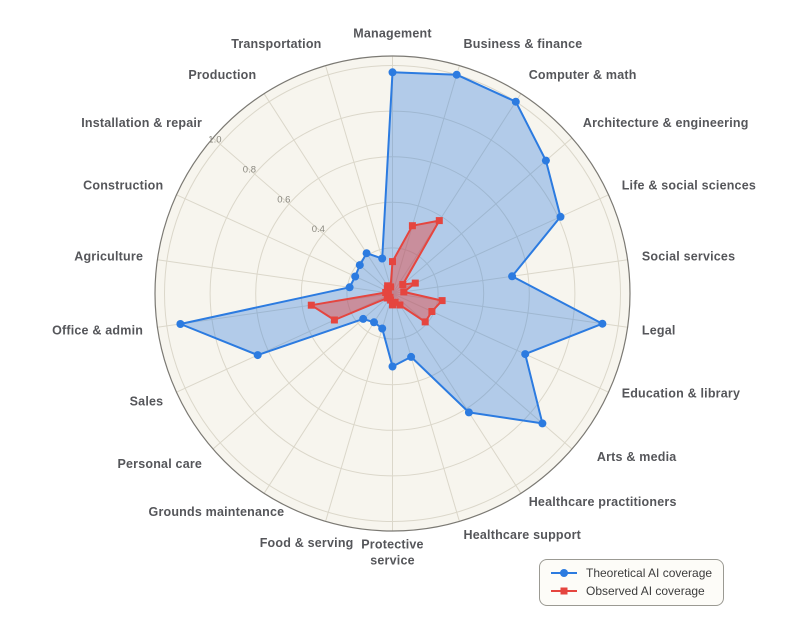  Describe the element at coordinates (688, 257) in the screenshot. I see `category-label-social-services: Social services` at that location.